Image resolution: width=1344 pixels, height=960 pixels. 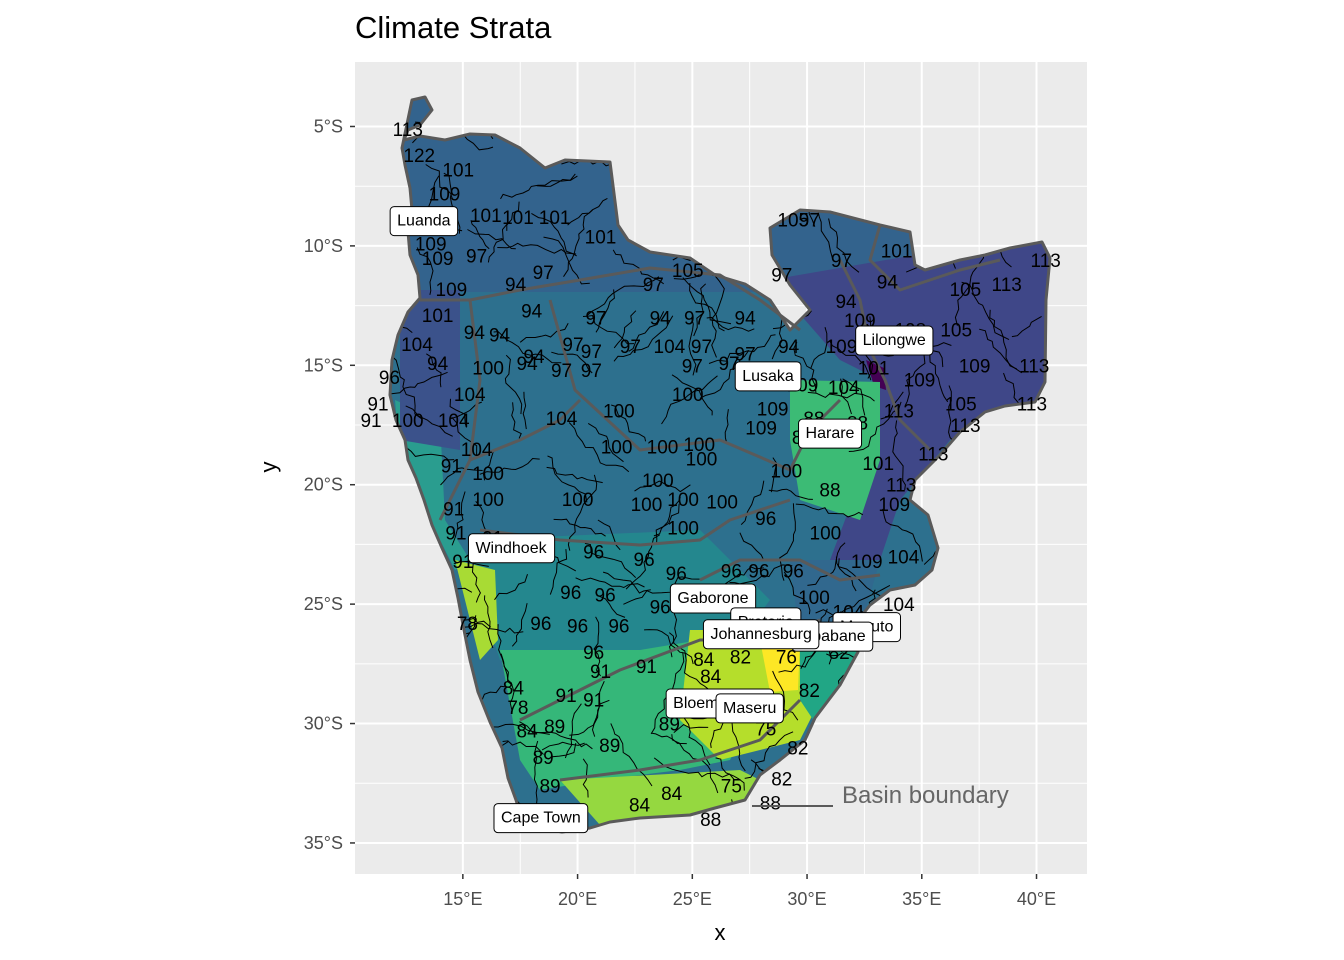 I want to click on city-name: Maseru, so click(x=749, y=708).